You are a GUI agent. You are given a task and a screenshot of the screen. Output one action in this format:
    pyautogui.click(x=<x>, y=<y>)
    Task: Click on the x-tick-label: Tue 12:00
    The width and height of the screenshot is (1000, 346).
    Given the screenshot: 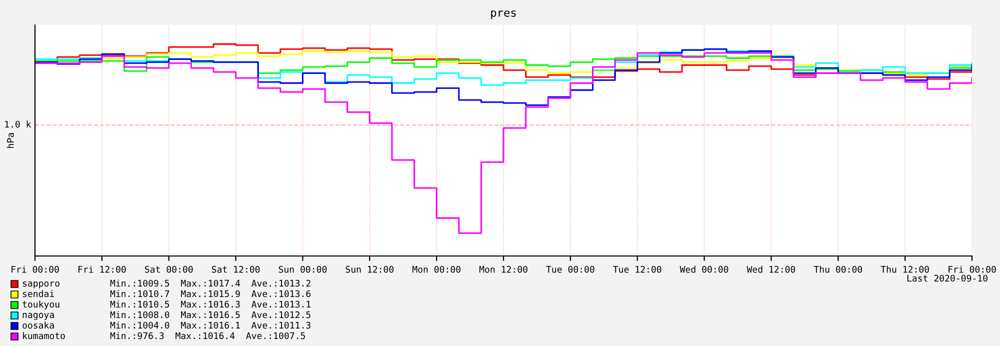 What is the action you would take?
    pyautogui.click(x=637, y=269)
    